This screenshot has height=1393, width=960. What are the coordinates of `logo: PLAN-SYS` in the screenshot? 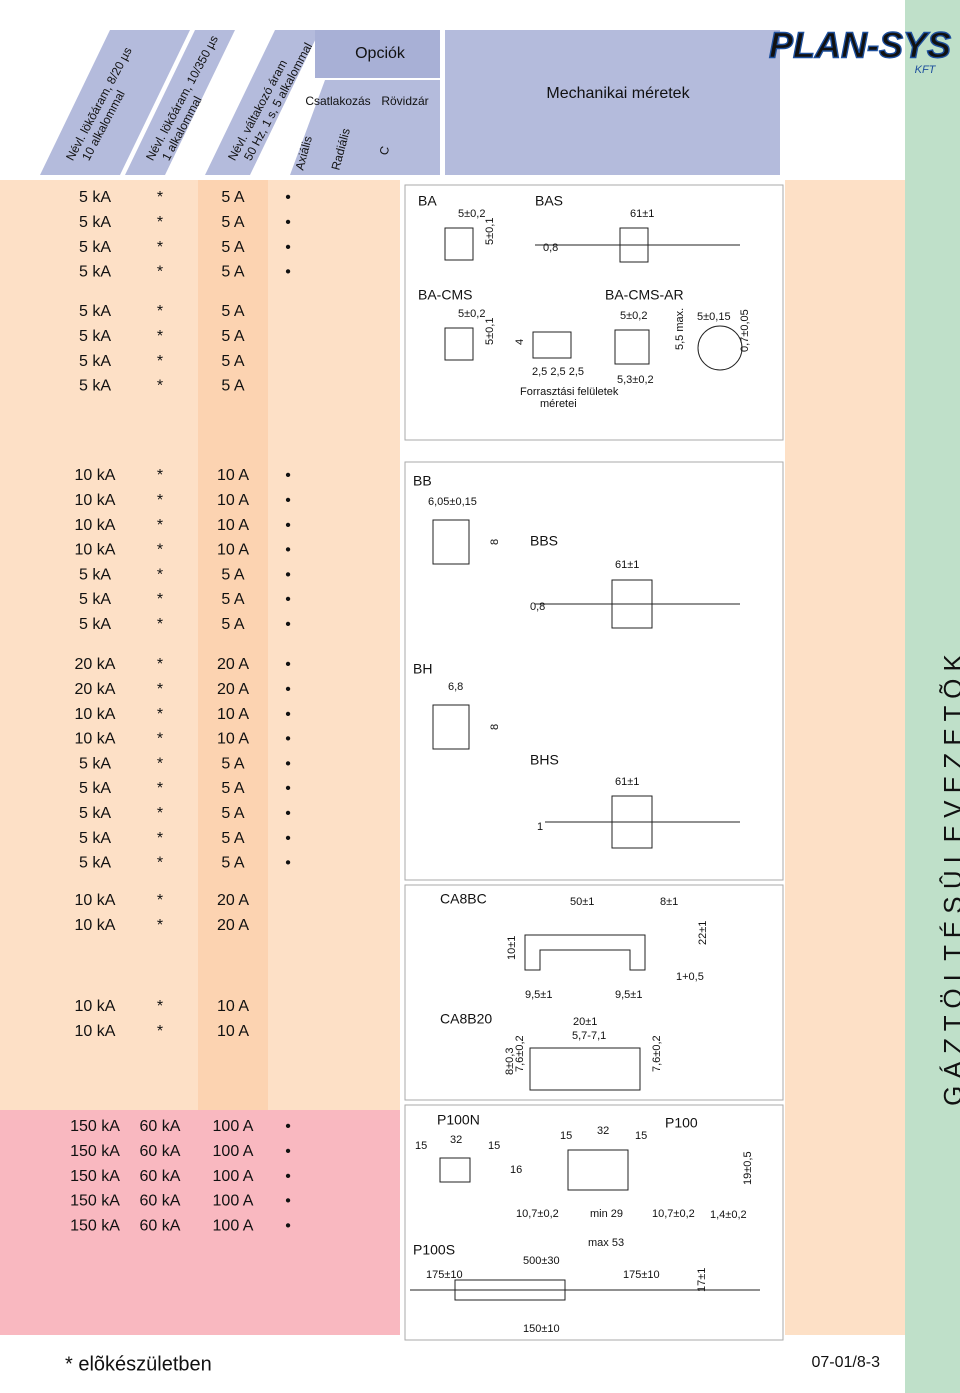 It's located at (860, 45).